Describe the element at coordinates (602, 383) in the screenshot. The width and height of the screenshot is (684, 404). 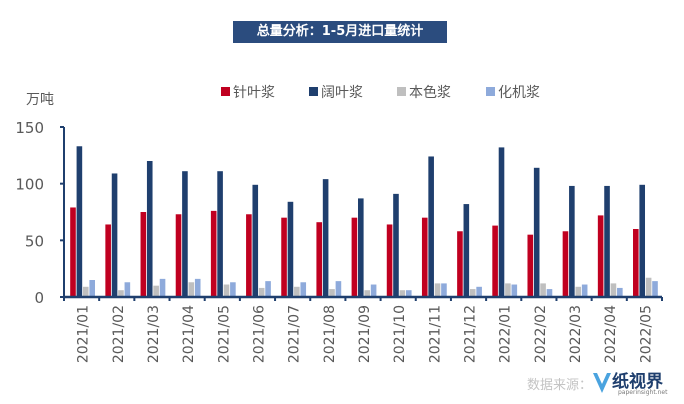
I see `logo-mark-icon` at that location.